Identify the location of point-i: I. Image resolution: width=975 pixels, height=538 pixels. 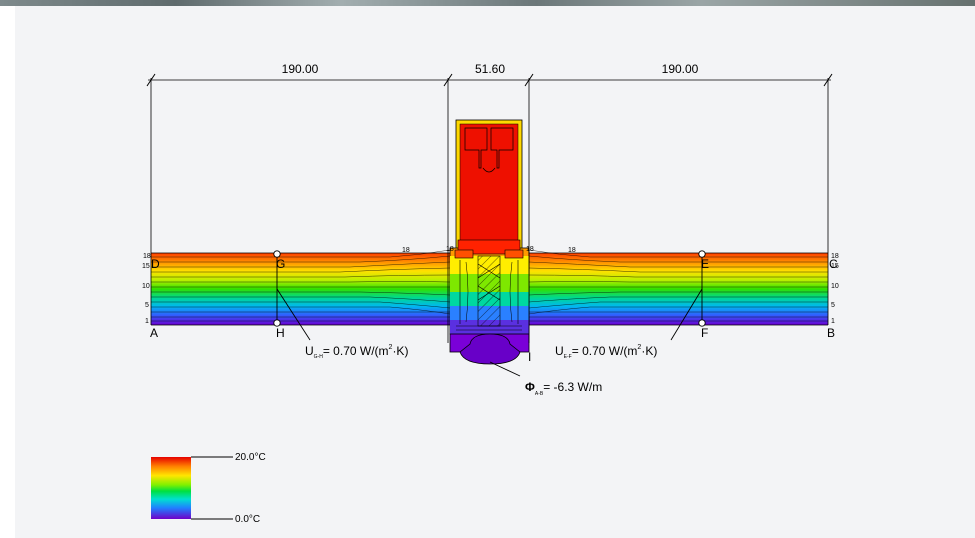
(529, 357).